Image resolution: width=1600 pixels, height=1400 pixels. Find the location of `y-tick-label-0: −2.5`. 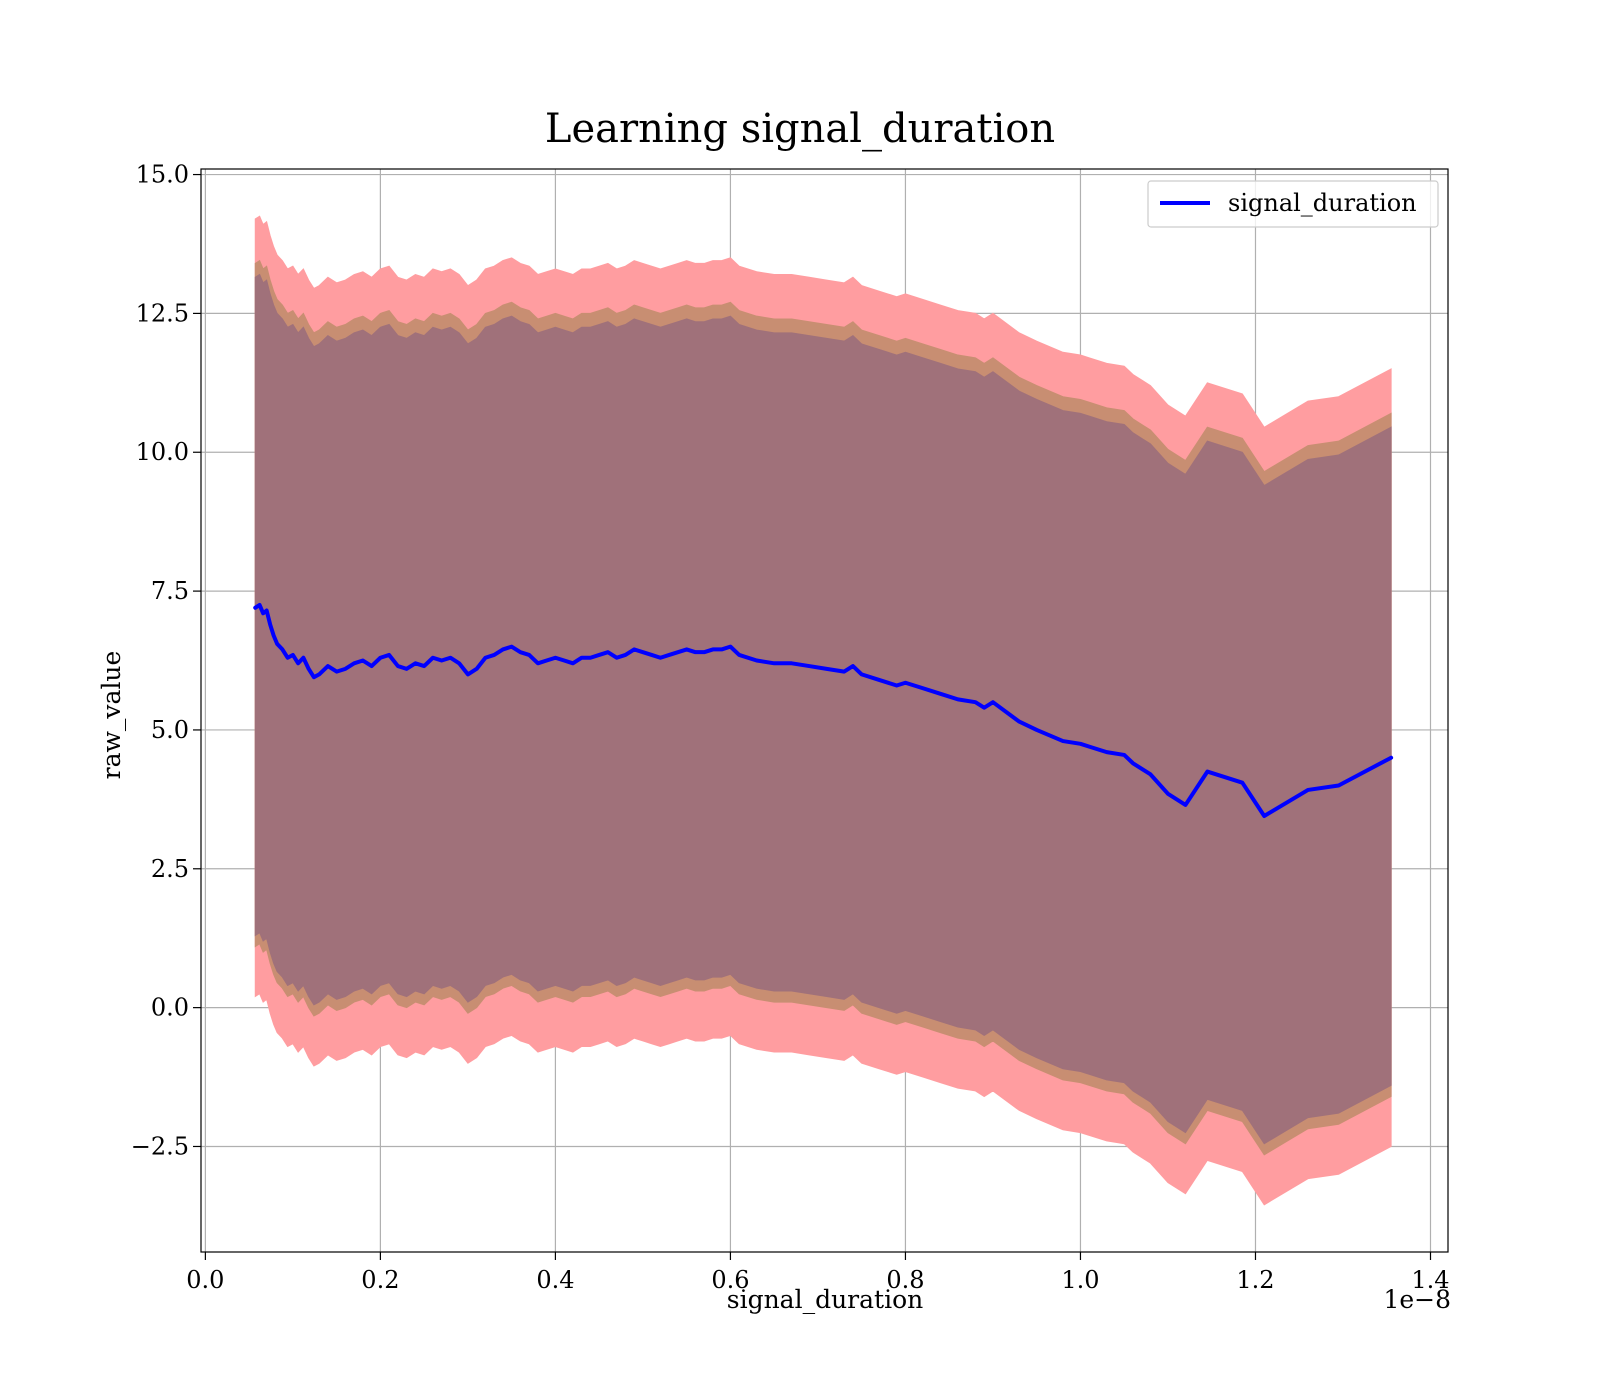

y-tick-label-0: −2.5 is located at coordinates (160, 1146).